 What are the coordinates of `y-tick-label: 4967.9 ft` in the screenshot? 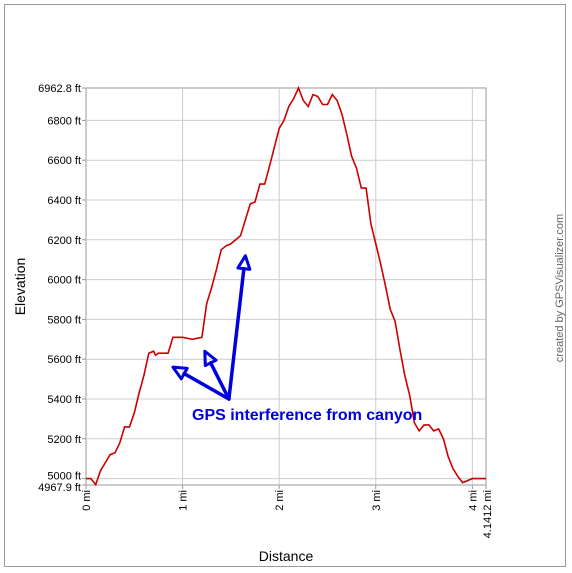 It's located at (59, 488).